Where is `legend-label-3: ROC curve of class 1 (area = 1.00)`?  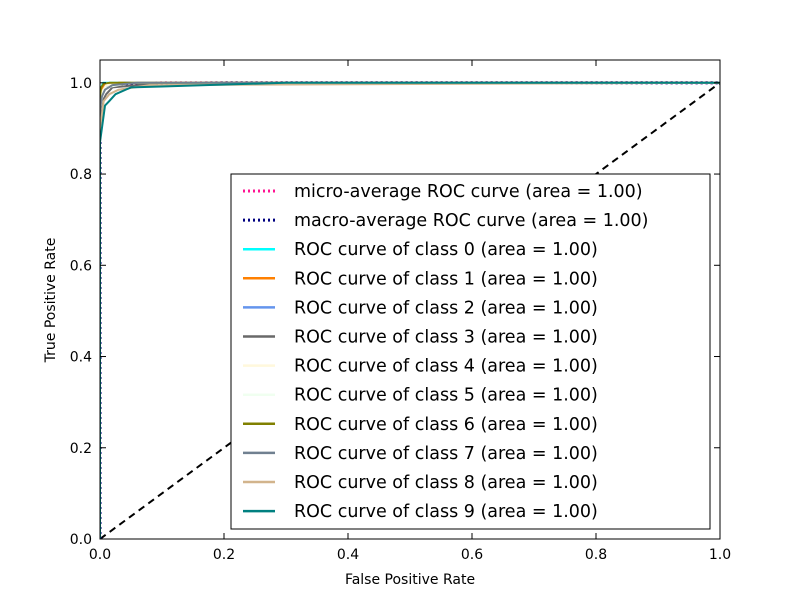
legend-label-3: ROC curve of class 1 (area = 1.00) is located at coordinates (446, 279).